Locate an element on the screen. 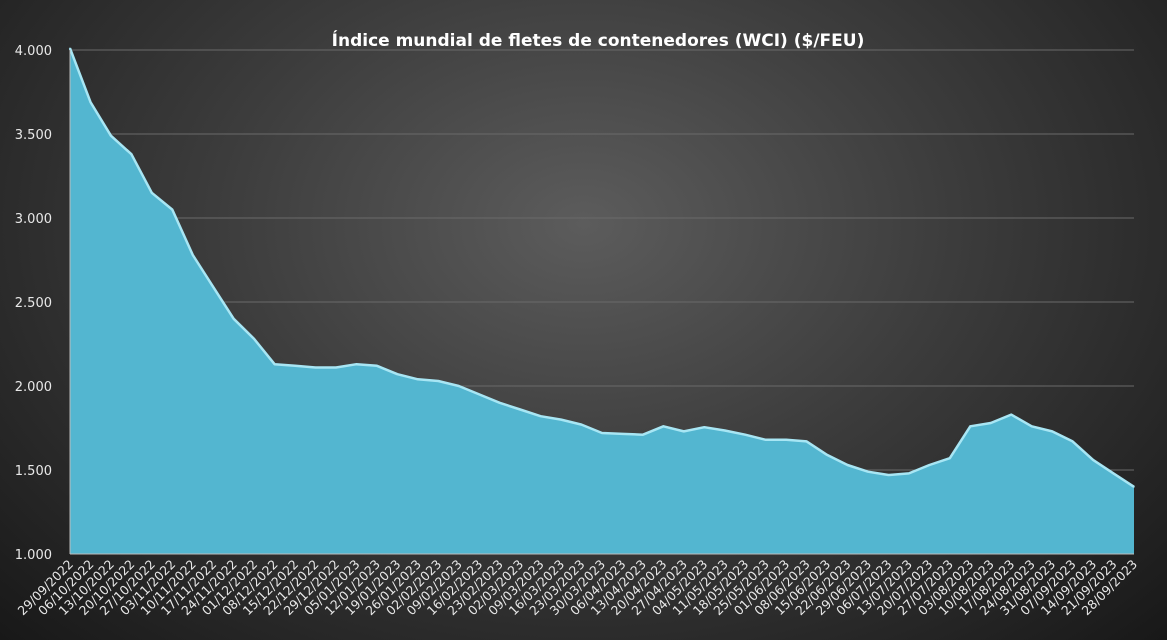 Image resolution: width=1167 pixels, height=640 pixels. y-tick-label: 2.500 is located at coordinates (33, 303).